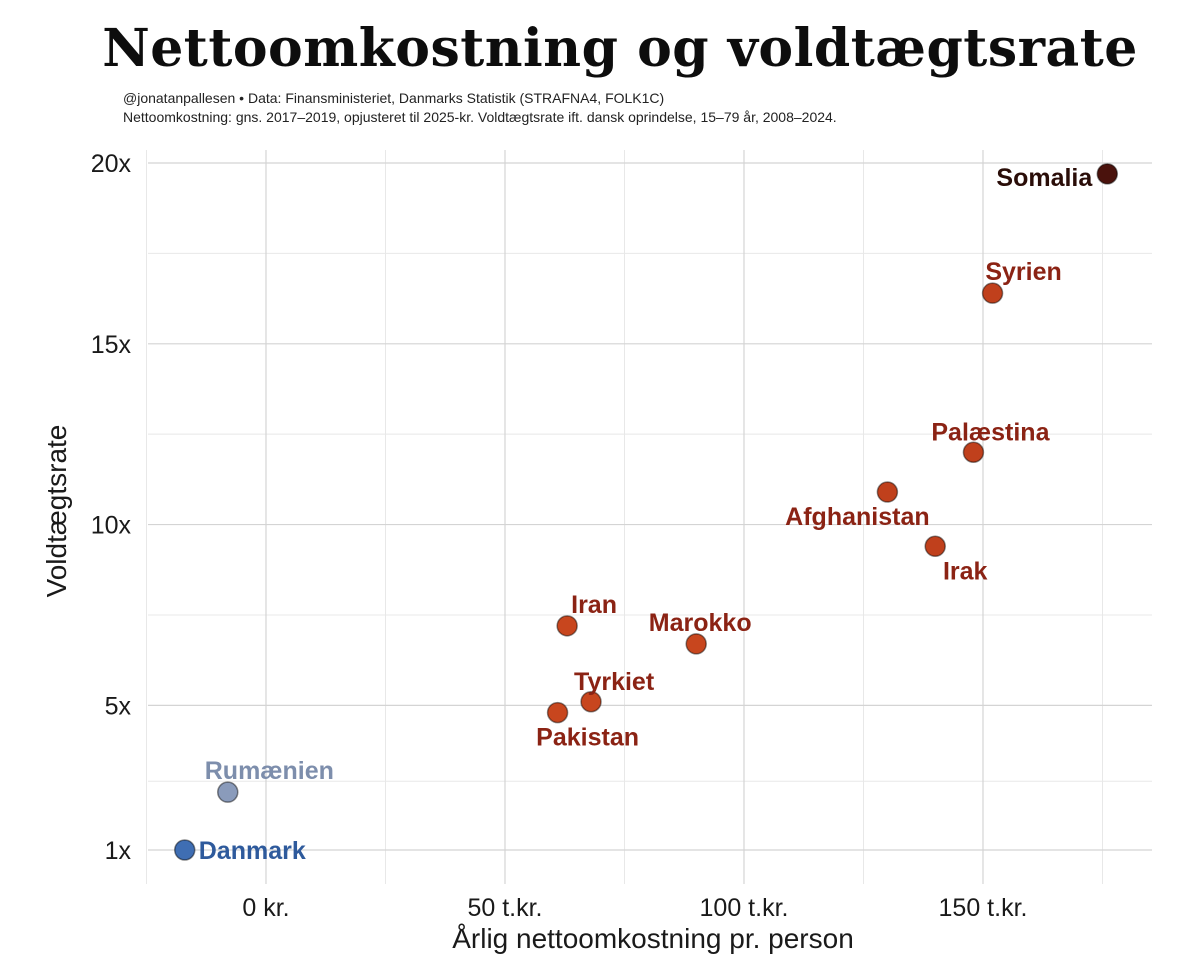  Describe the element at coordinates (56, 511) in the screenshot. I see `y-axis-title: Voldtægtsrate` at that location.